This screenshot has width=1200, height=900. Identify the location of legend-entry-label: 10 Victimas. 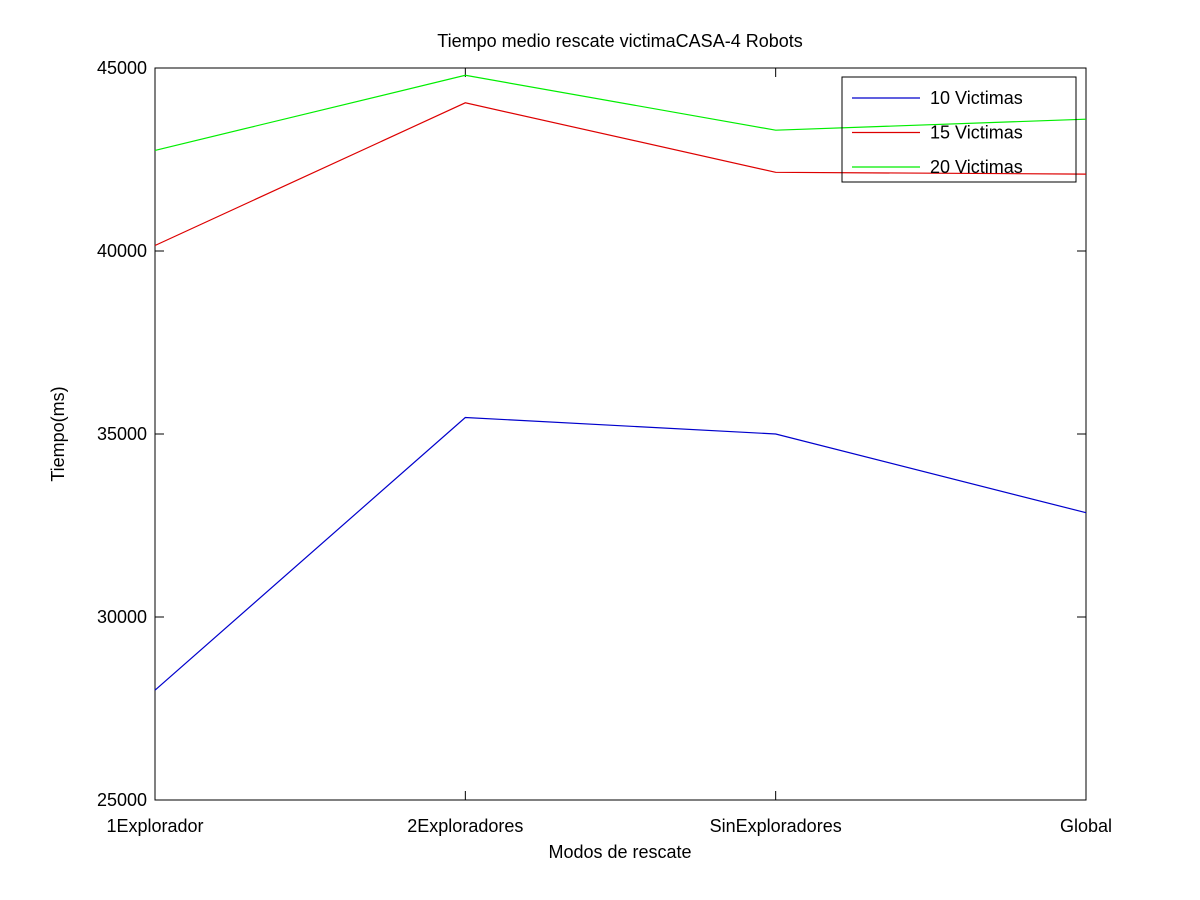
(976, 98).